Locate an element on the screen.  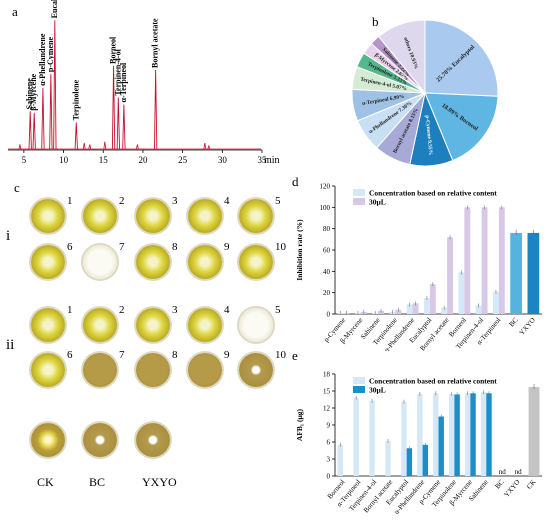
peak-label: Sabinene is located at coordinates (29, 94).